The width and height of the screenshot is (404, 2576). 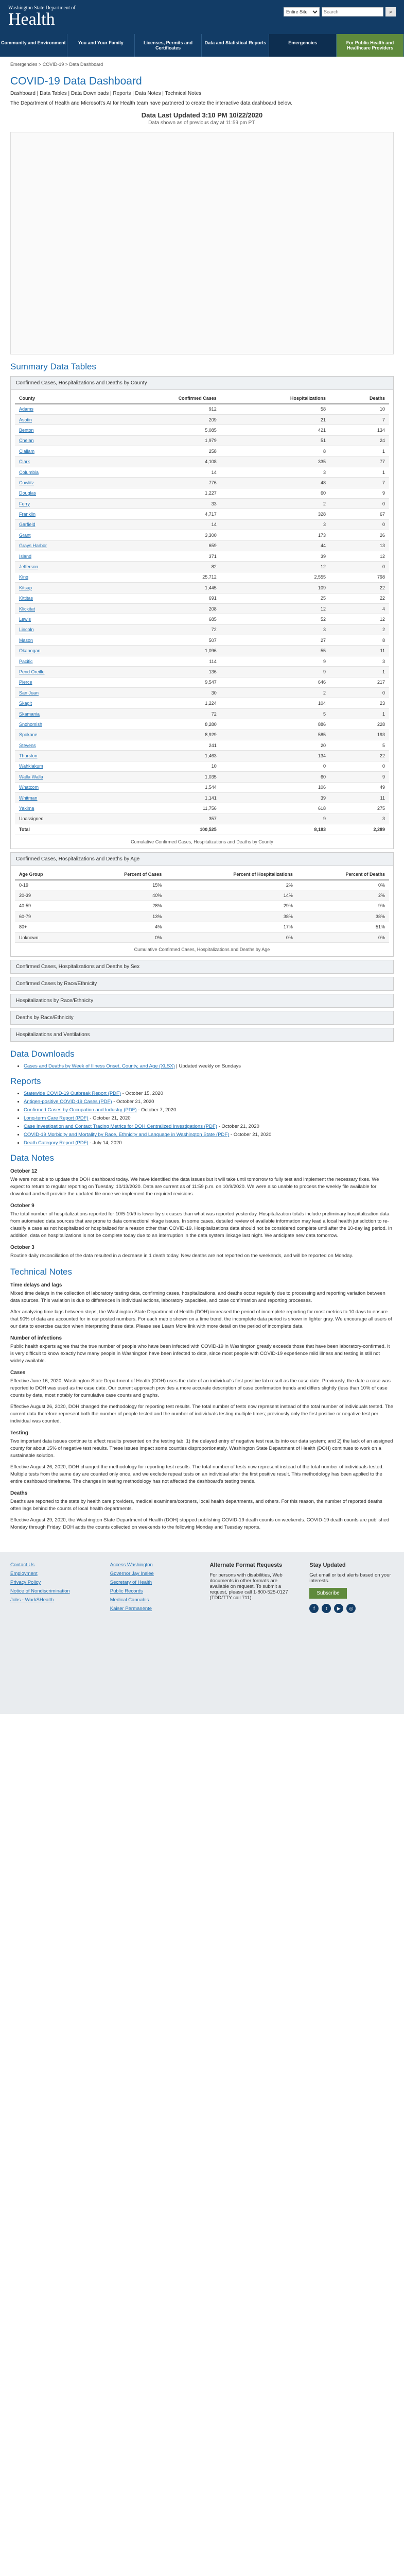 I want to click on county-link: Skamania, so click(x=29, y=714).